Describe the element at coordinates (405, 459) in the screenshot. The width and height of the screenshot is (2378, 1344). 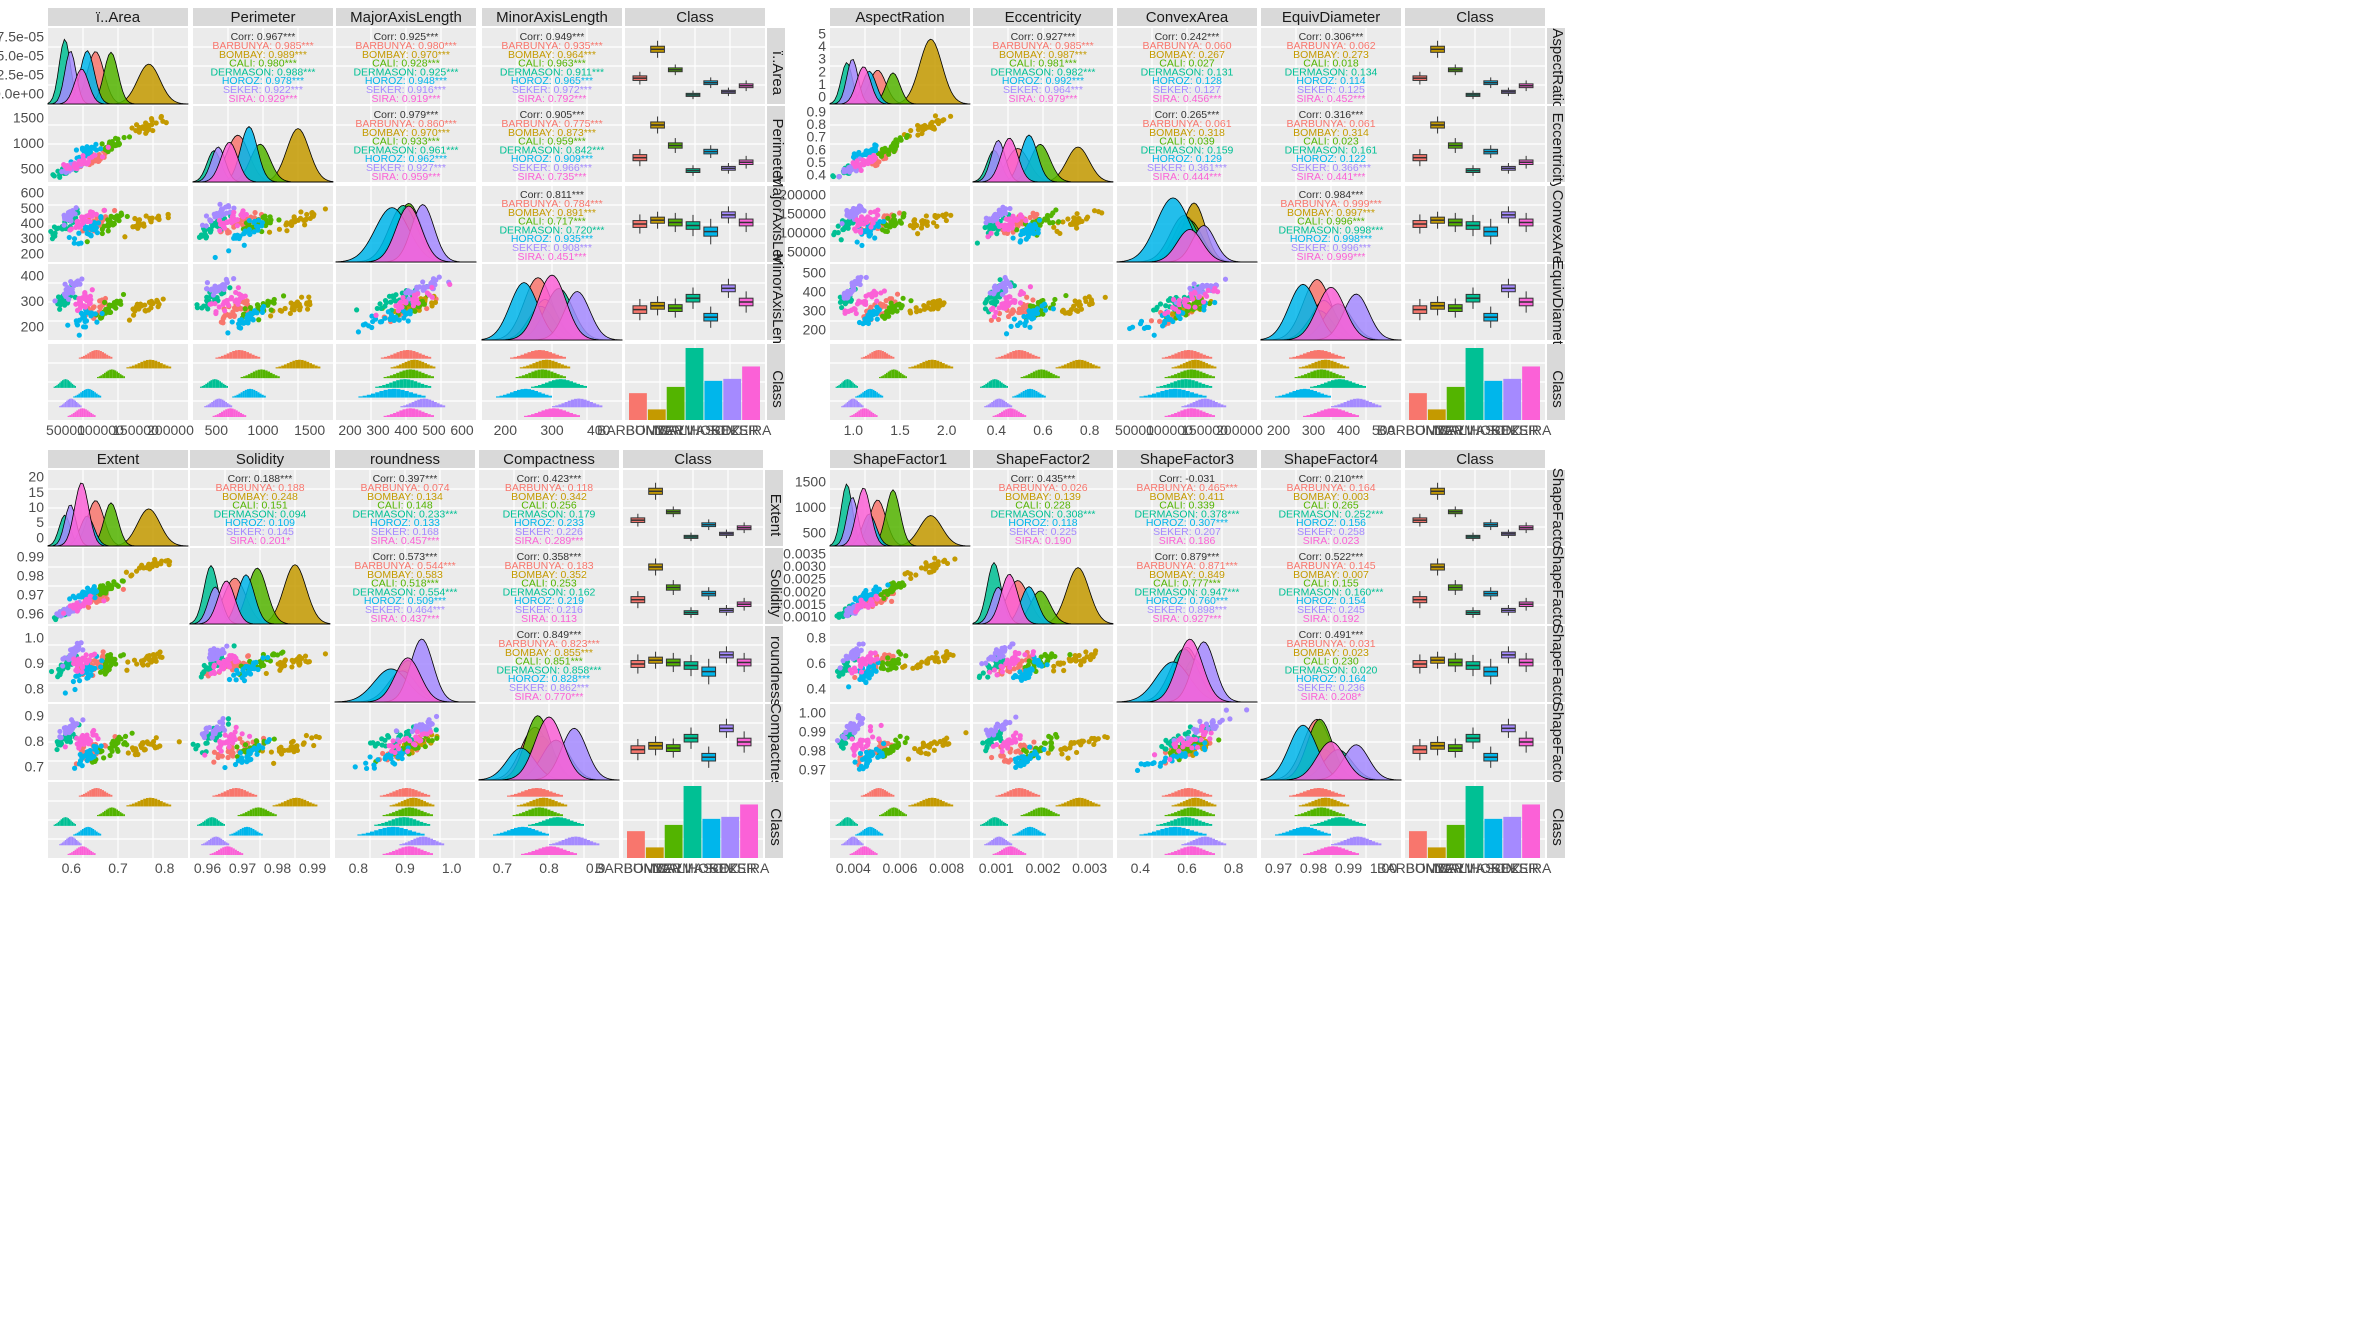
I see `column-strip: roundness` at that location.